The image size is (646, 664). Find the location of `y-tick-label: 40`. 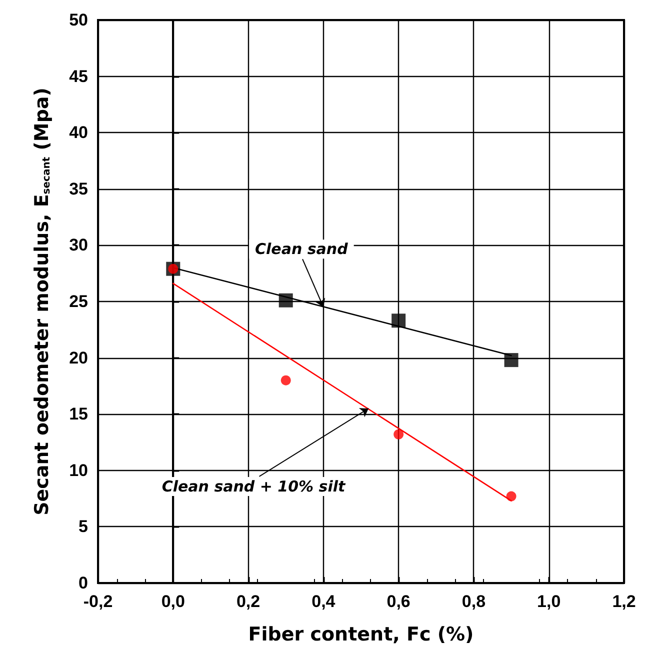

y-tick-label: 40 is located at coordinates (78, 132).